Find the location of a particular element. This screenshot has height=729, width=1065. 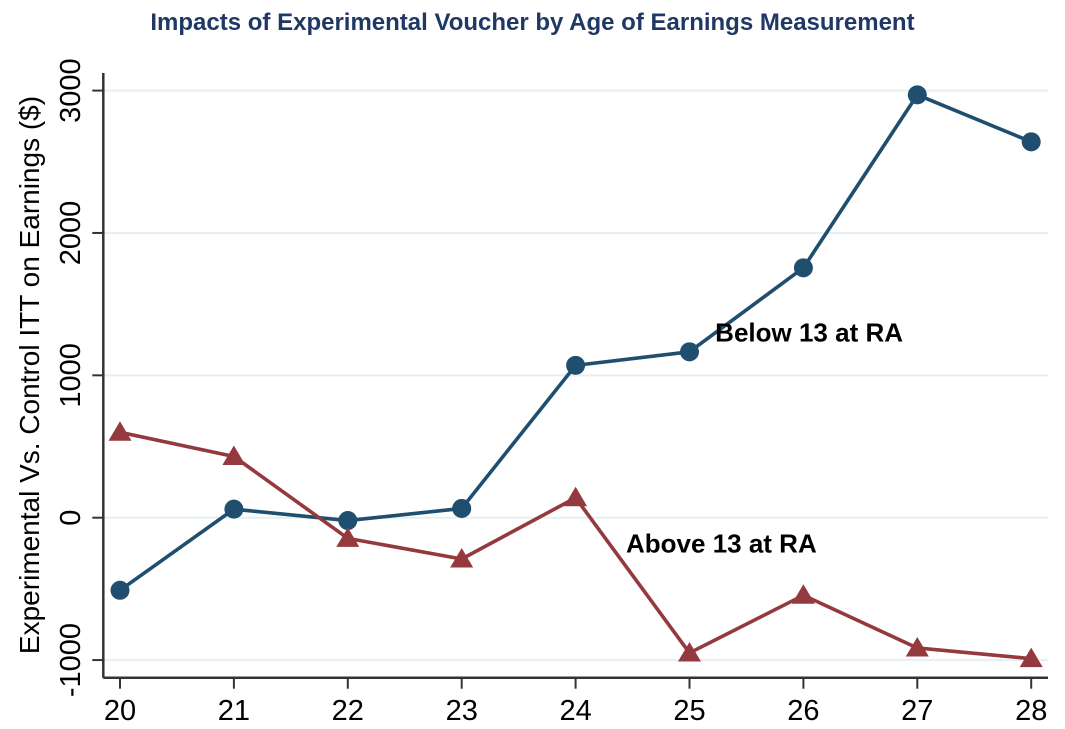

x-tick-label: 21 is located at coordinates (234, 711).